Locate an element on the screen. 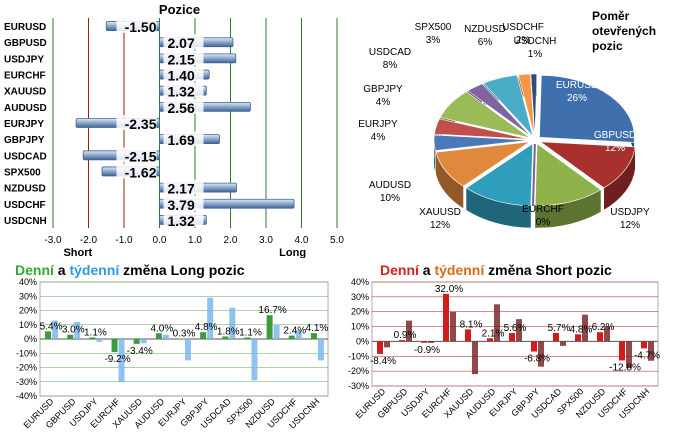  pie-slice-usdcad is located at coordinates (485, 115).